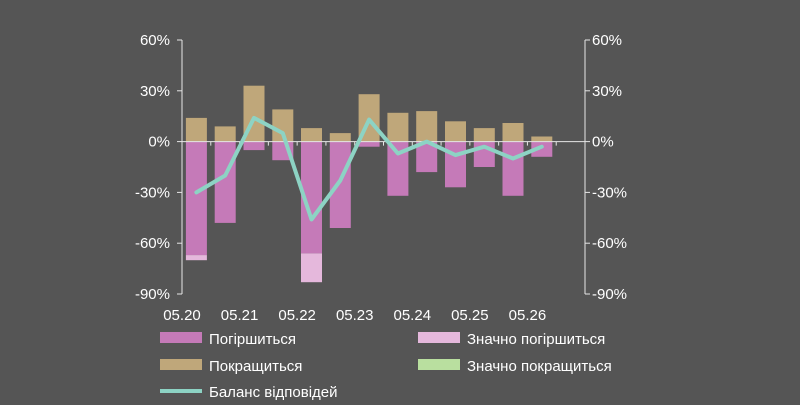 The width and height of the screenshot is (800, 405). What do you see at coordinates (484, 135) in the screenshot?
I see `bar-series2-period10` at bounding box center [484, 135].